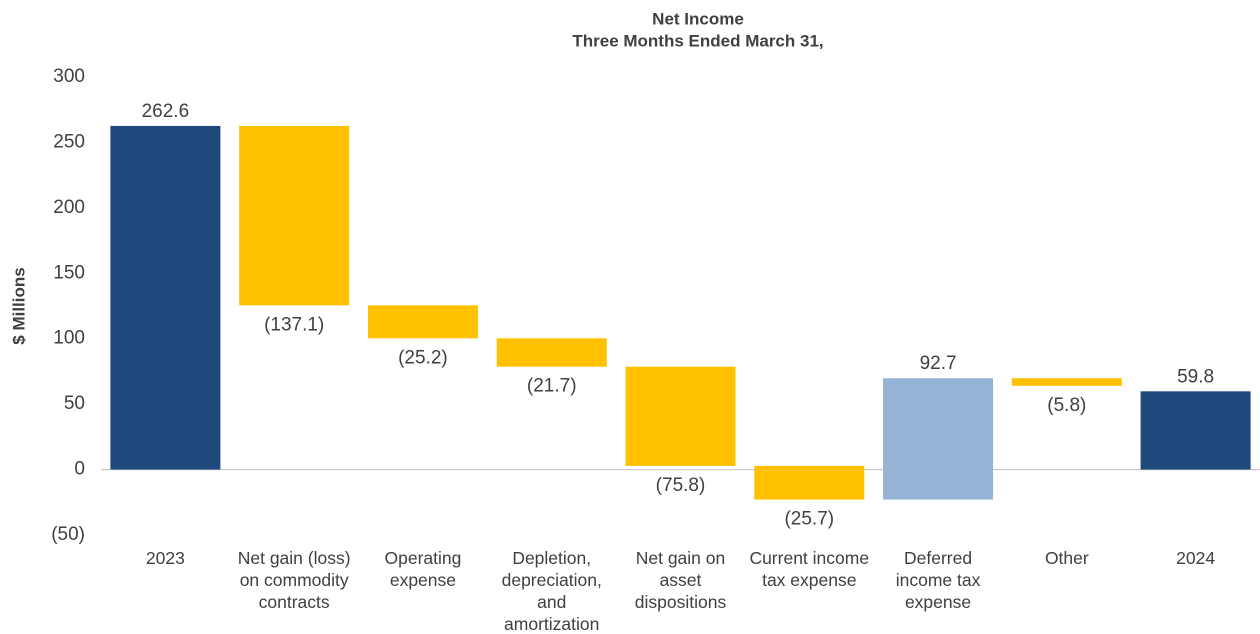  I want to click on value-label: 92.7, so click(938, 363).